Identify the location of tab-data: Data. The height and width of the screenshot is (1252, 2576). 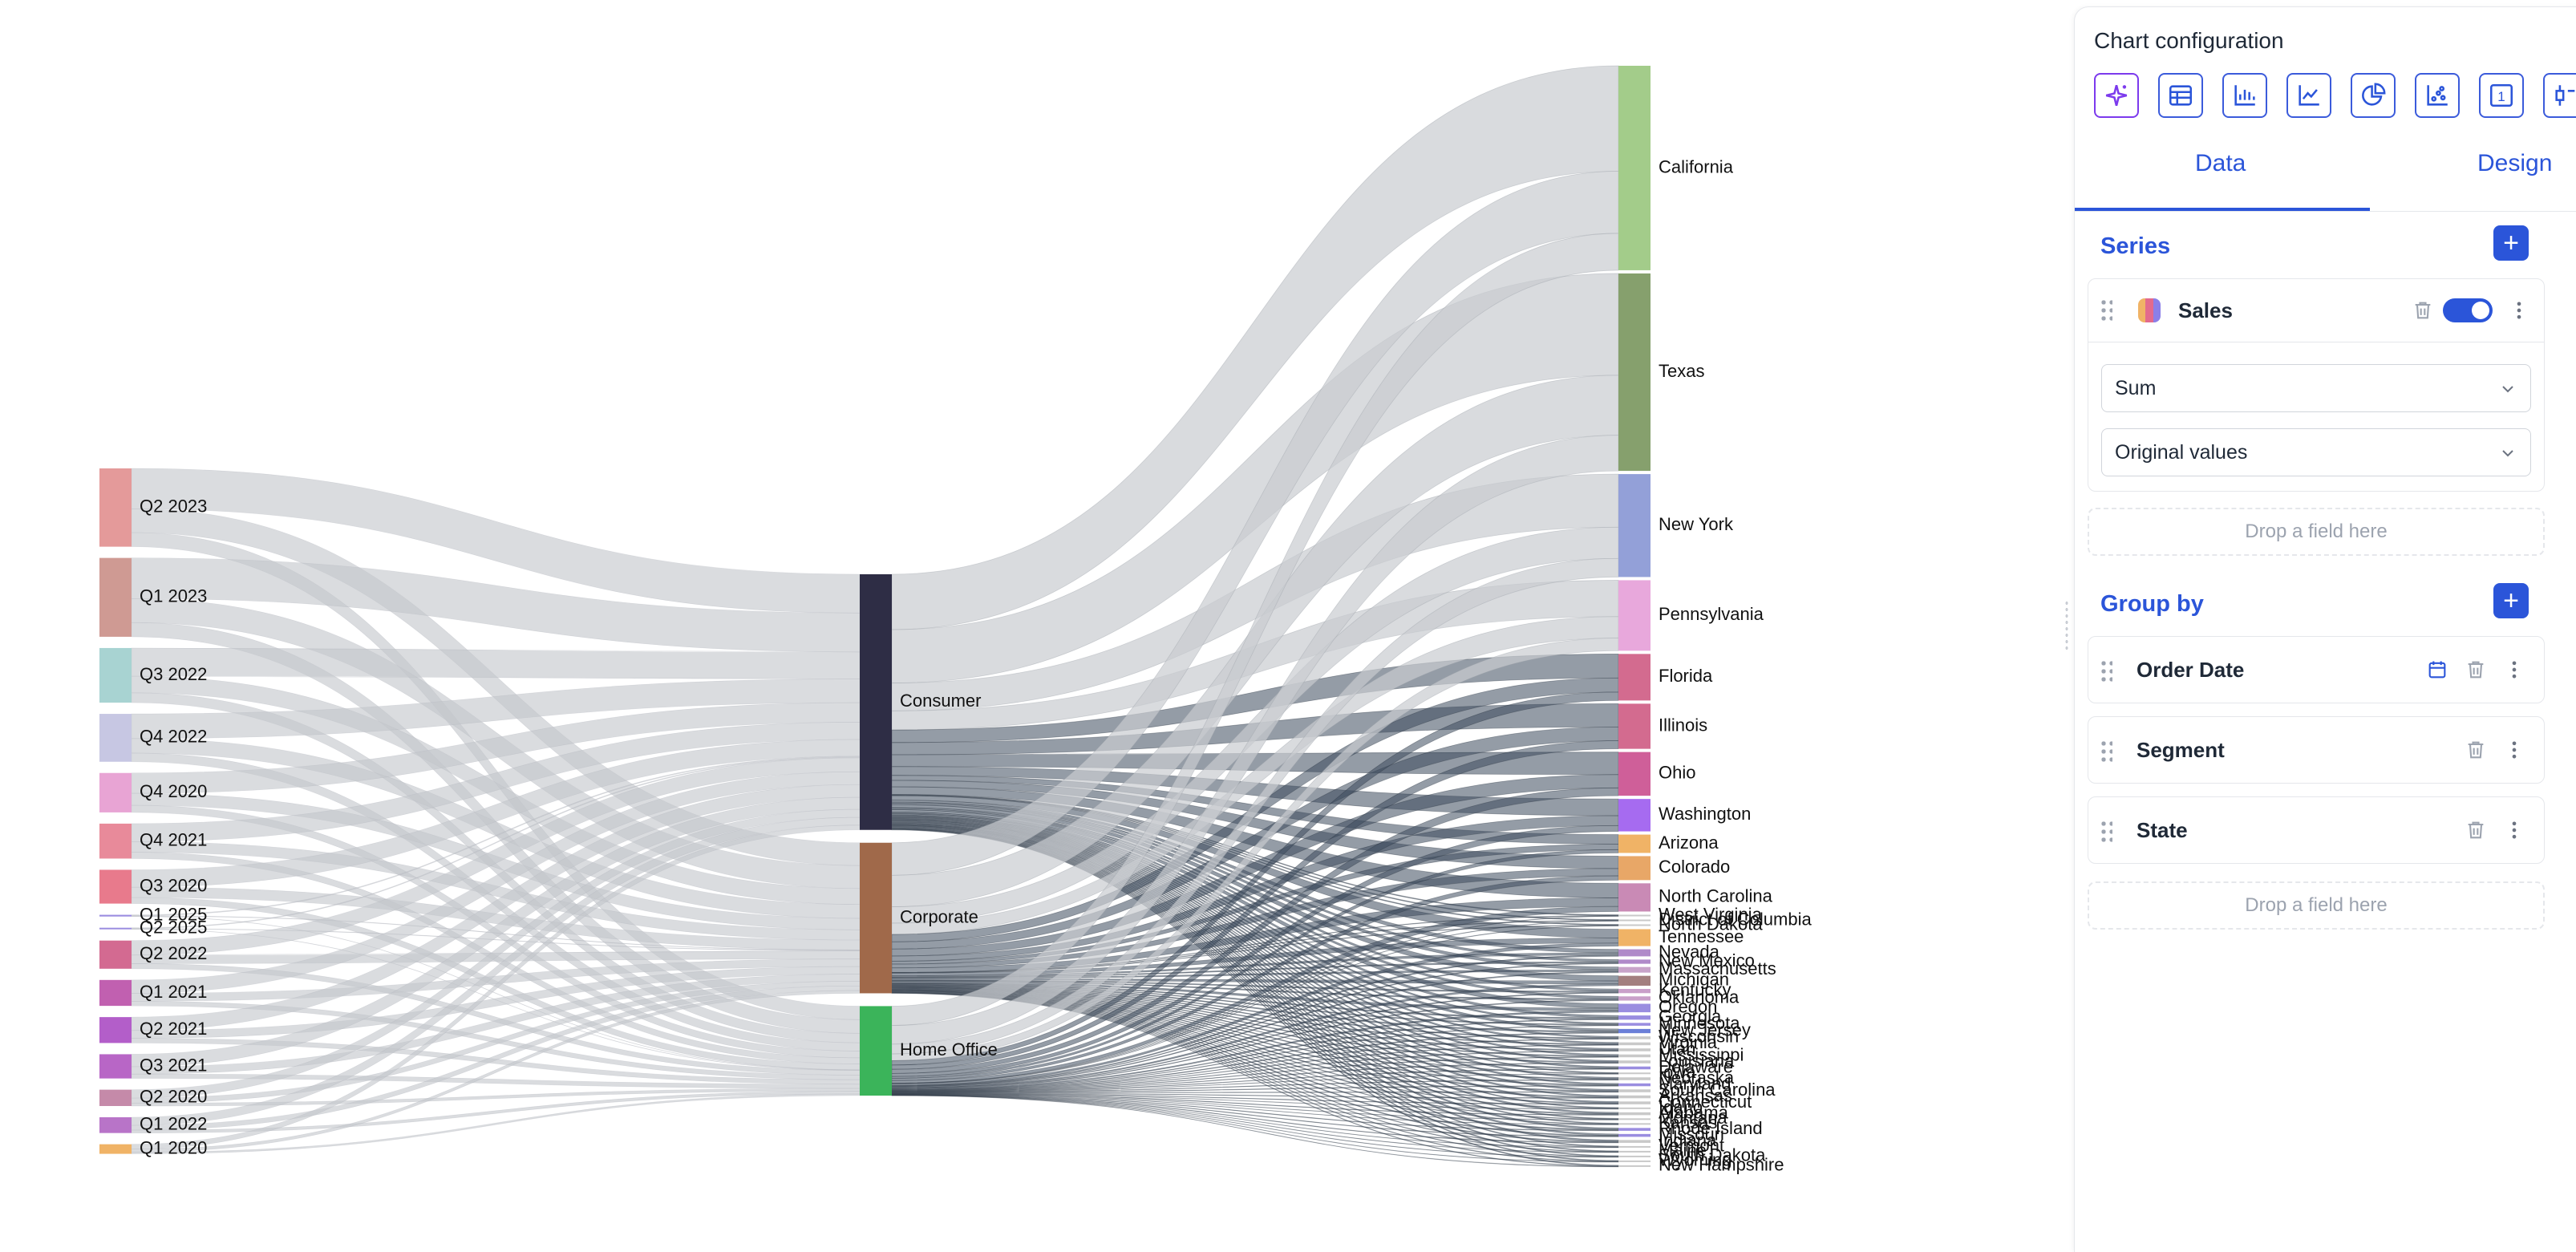
(2220, 163).